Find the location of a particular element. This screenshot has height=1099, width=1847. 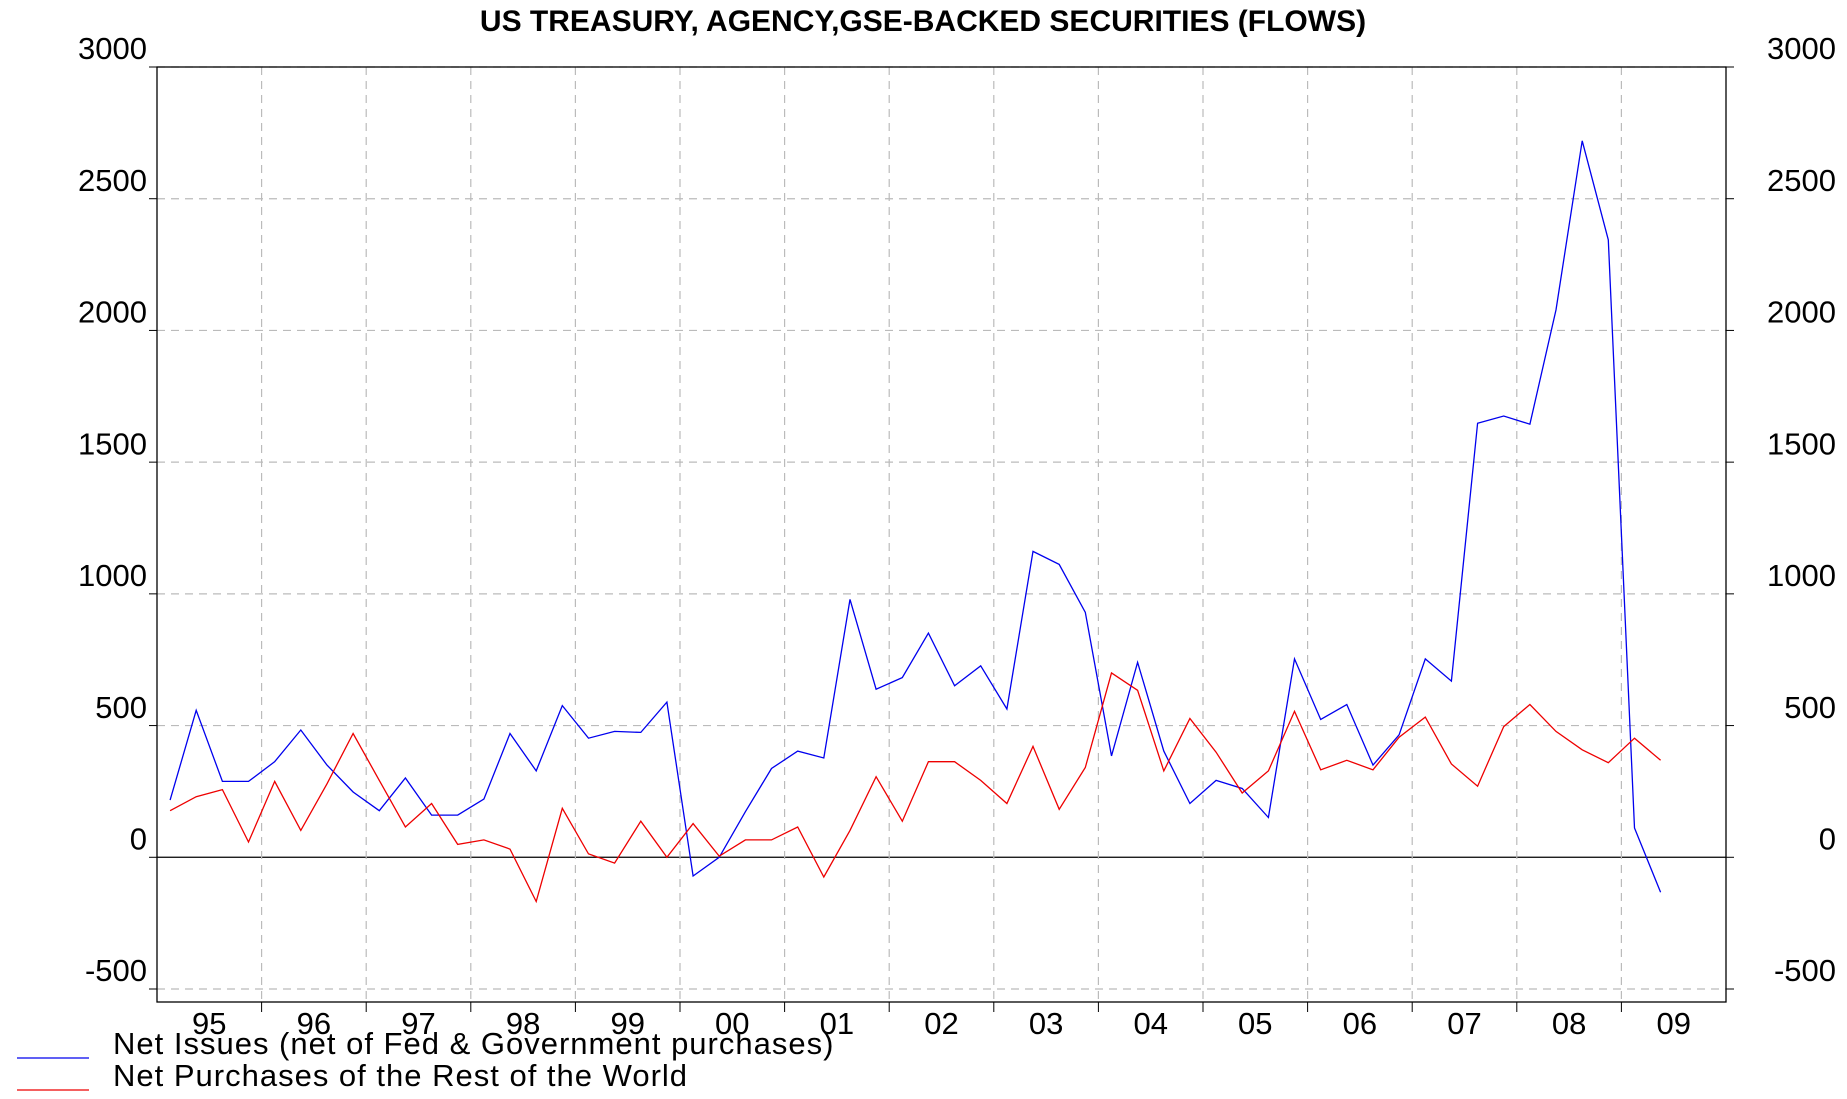

y2-tick-label: 3000 is located at coordinates (1801, 48).